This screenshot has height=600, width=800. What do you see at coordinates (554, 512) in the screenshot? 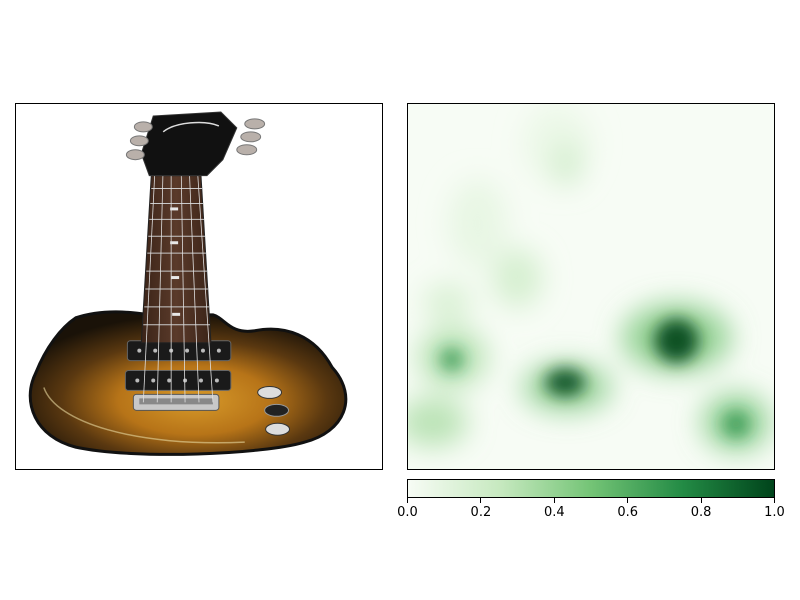
I see `colorbar-tick-label: 0.4` at bounding box center [554, 512].